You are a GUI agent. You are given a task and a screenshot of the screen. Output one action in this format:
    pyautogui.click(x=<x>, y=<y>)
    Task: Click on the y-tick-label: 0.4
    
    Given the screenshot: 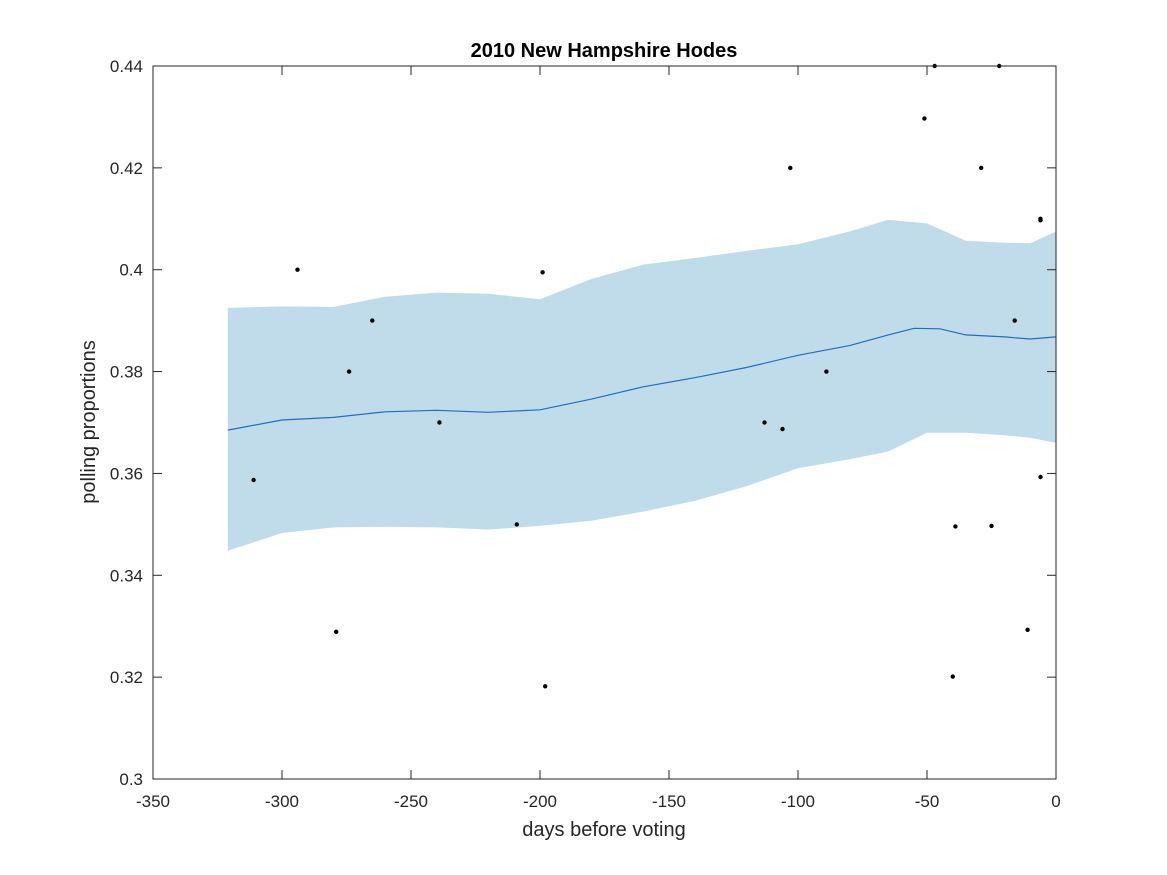 What is the action you would take?
    pyautogui.click(x=131, y=270)
    